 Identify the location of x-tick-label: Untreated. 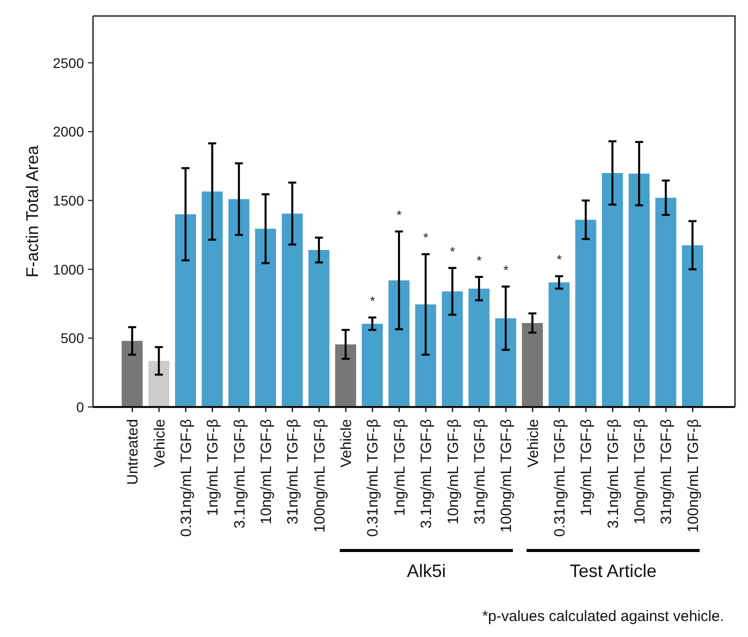
(133, 452).